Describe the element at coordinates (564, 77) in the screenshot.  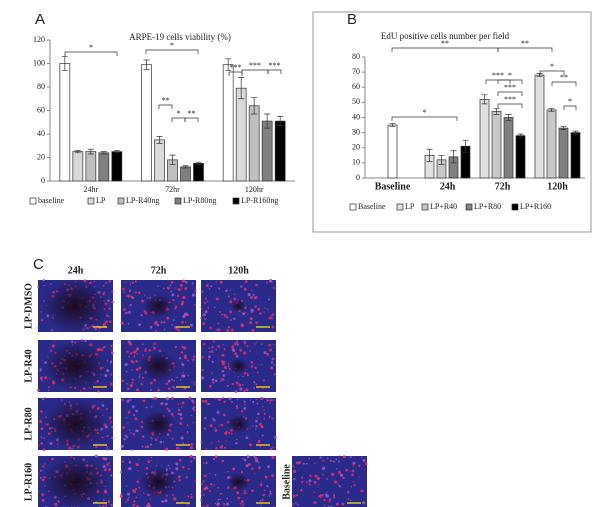
I see `significance-label: **` at that location.